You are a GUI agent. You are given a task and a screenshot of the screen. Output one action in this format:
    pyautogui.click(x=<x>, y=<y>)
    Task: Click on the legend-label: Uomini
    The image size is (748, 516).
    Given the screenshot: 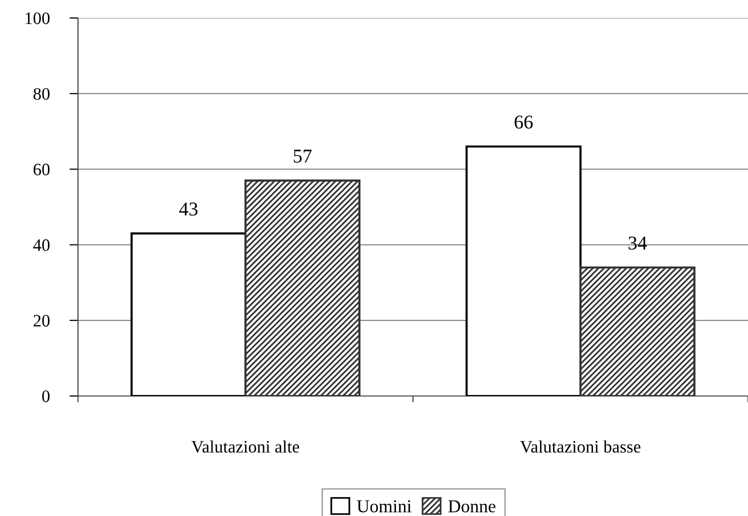 What is the action you would take?
    pyautogui.click(x=384, y=506)
    